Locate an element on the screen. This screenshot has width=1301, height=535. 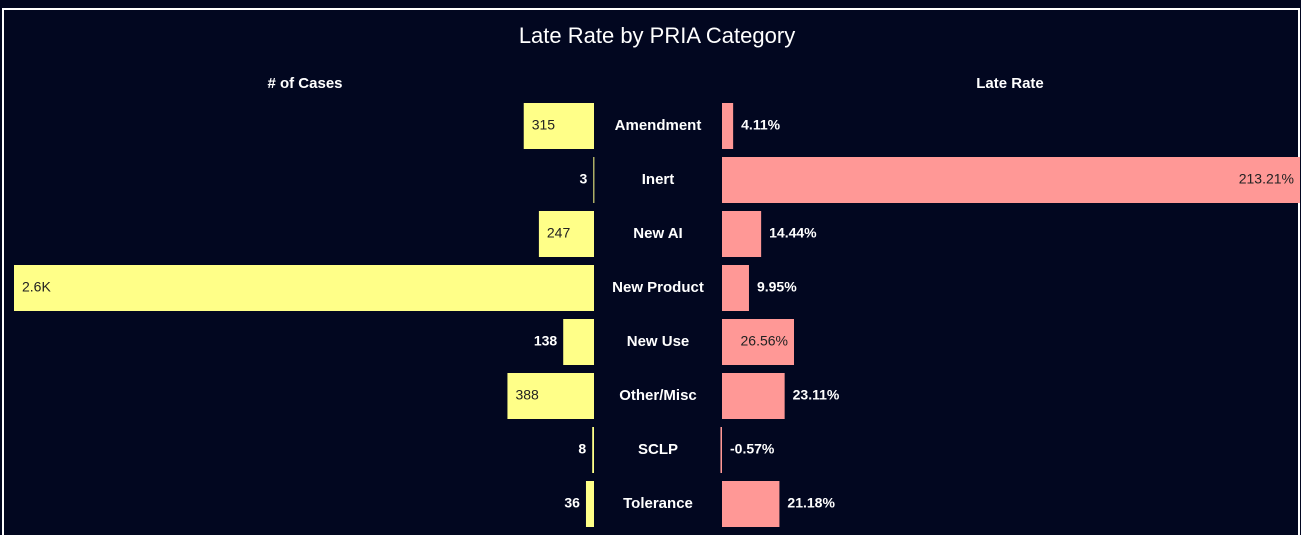
data-label: 2.6K is located at coordinates (36, 287).